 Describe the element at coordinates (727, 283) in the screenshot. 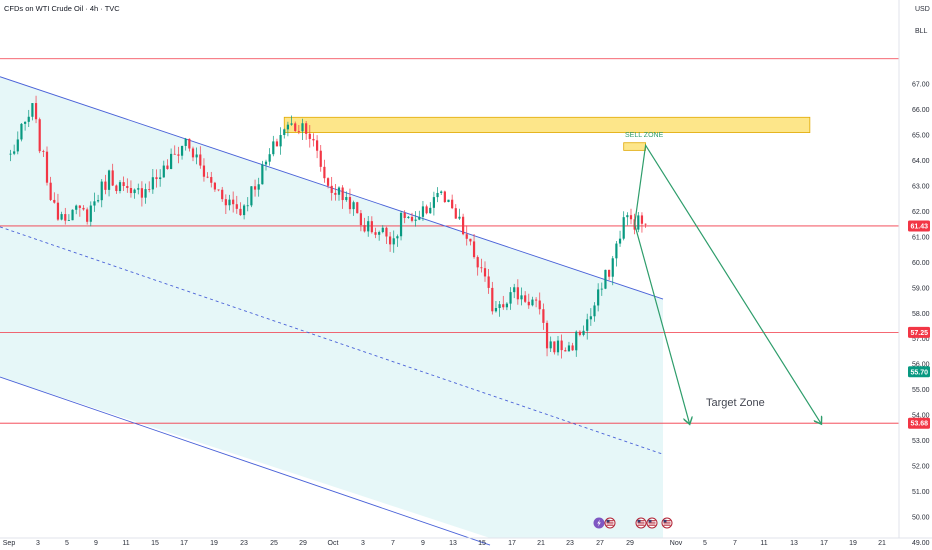

I see `projection-arrow` at that location.